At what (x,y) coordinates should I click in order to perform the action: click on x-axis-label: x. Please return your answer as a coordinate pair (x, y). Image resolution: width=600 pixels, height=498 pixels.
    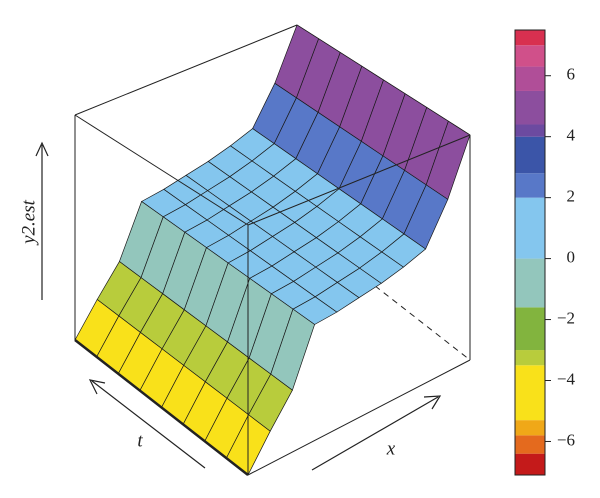
    Looking at the image, I should click on (391, 448).